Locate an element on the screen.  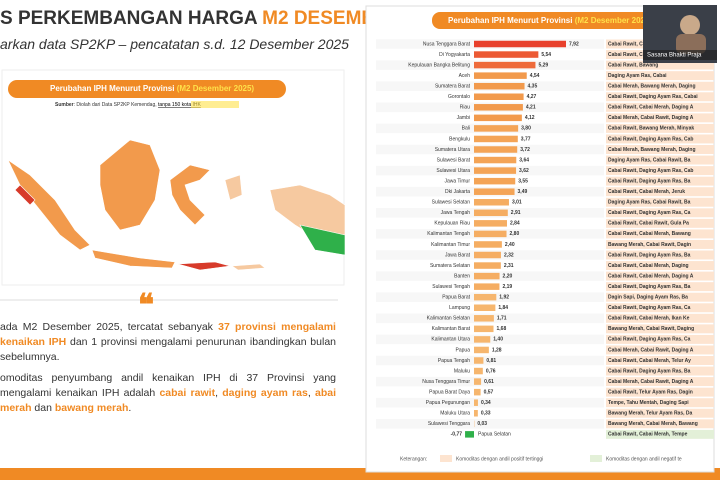
value-label: 1,68 is located at coordinates (502, 329).